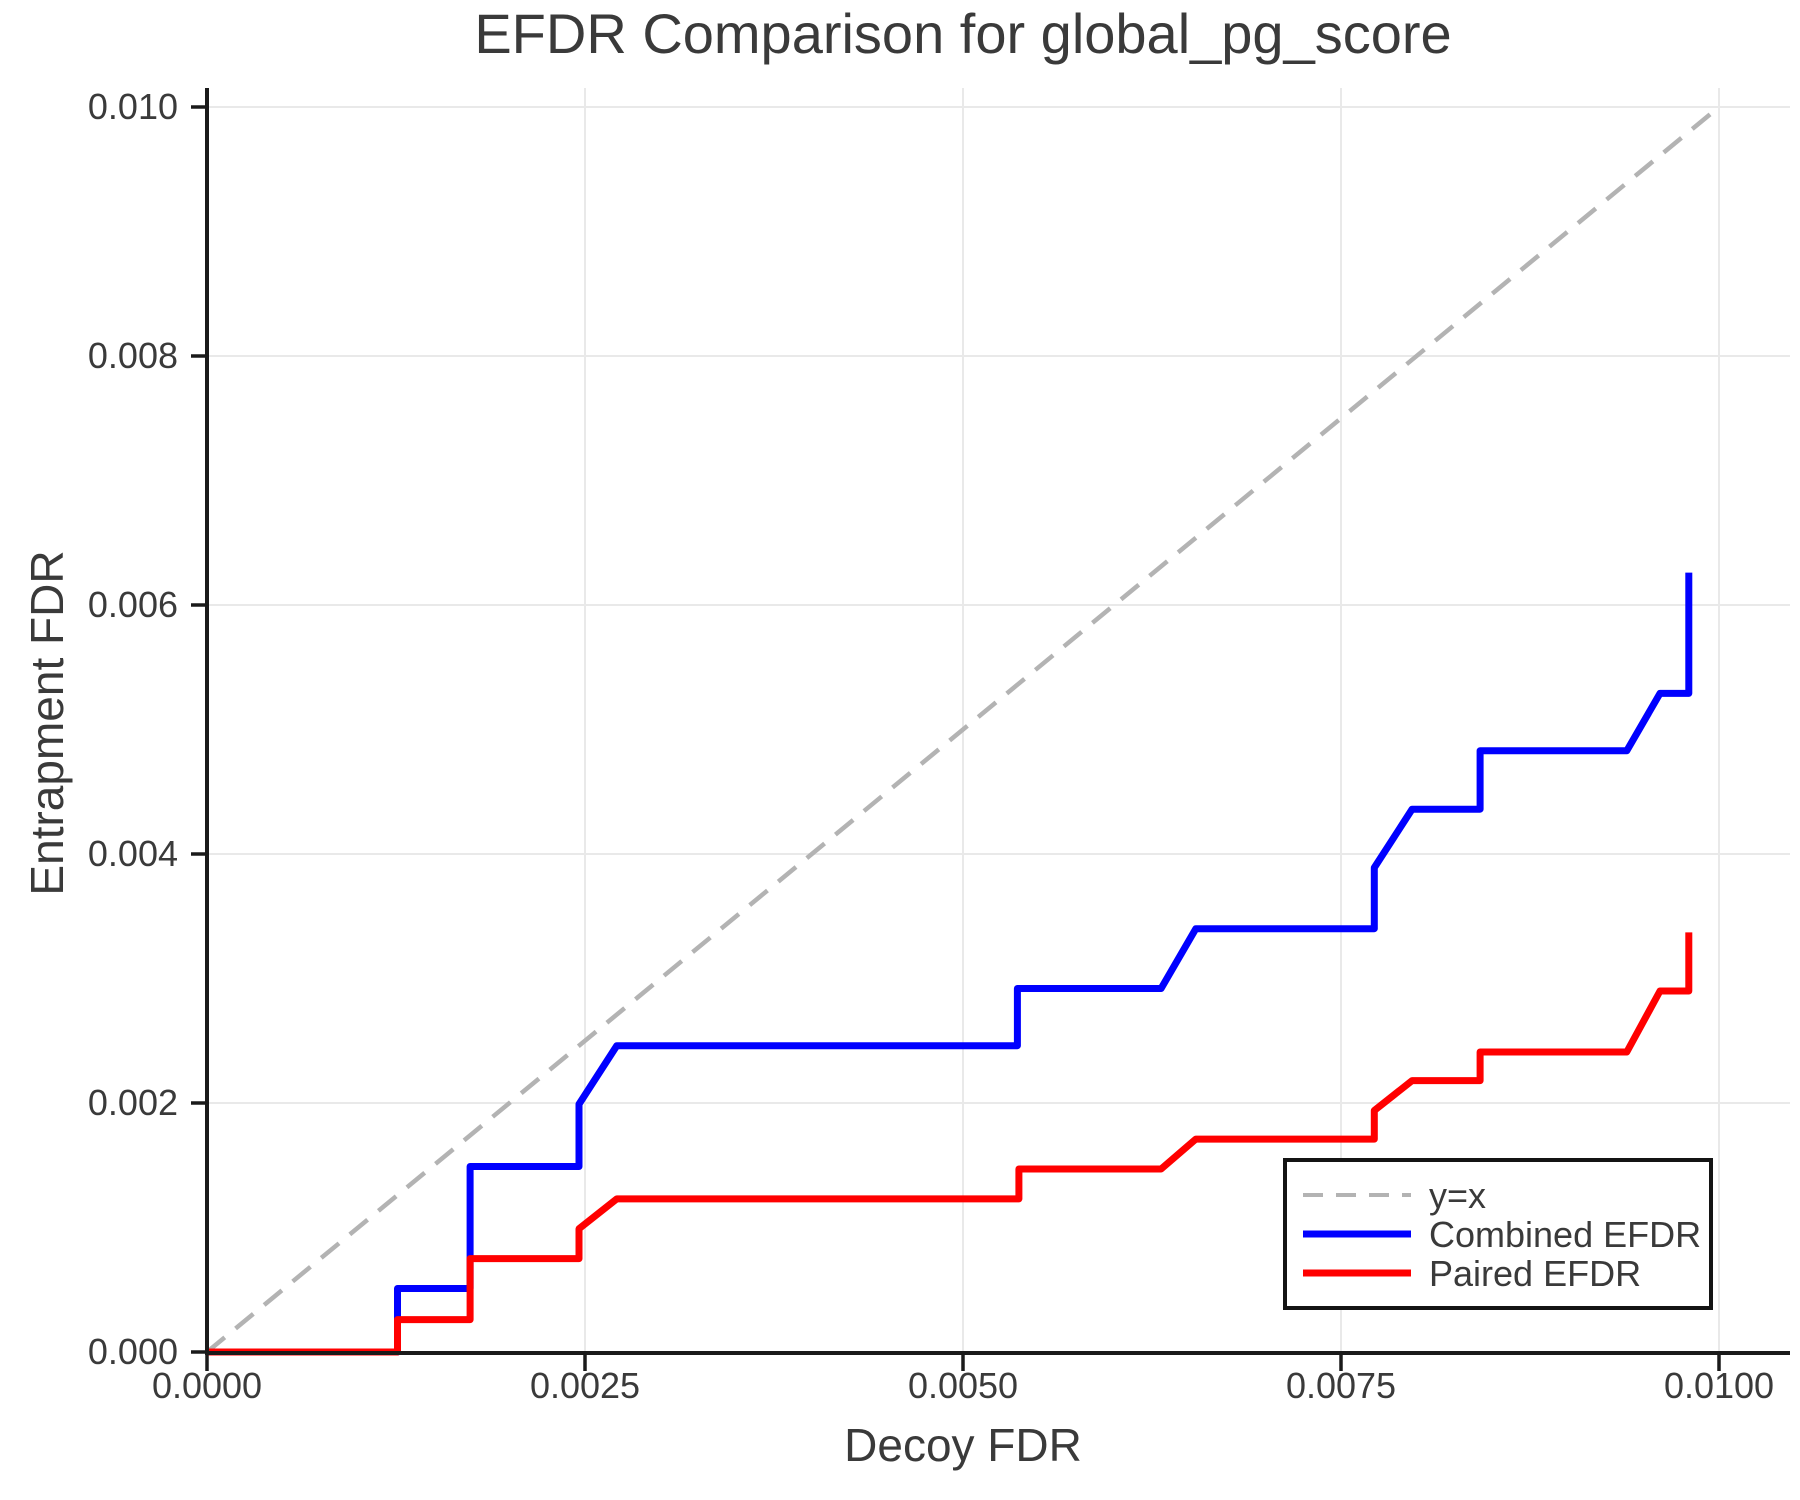 The image size is (1800, 1500). I want to click on legend-label-paired: Paired EFDR, so click(1535, 1273).